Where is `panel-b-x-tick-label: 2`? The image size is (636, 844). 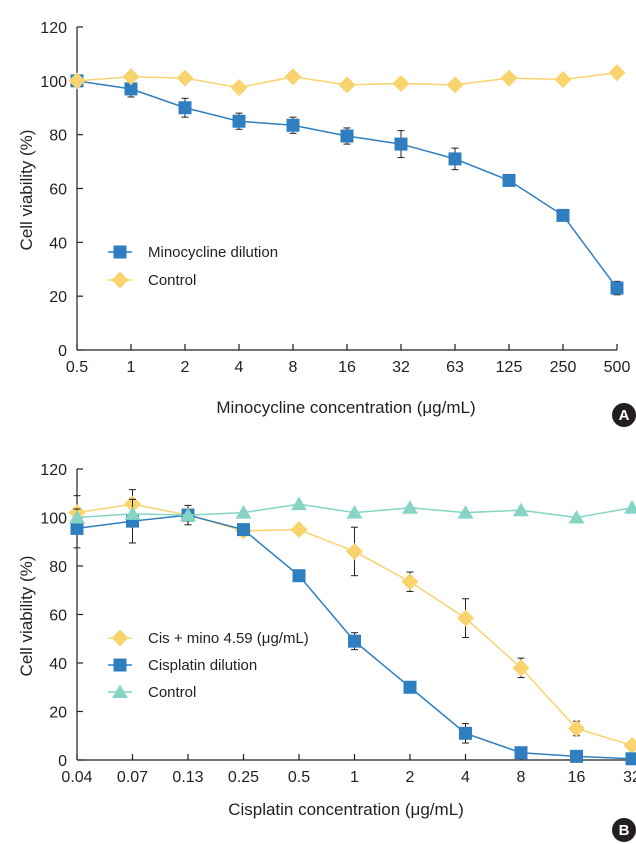
panel-b-x-tick-label: 2 is located at coordinates (410, 777).